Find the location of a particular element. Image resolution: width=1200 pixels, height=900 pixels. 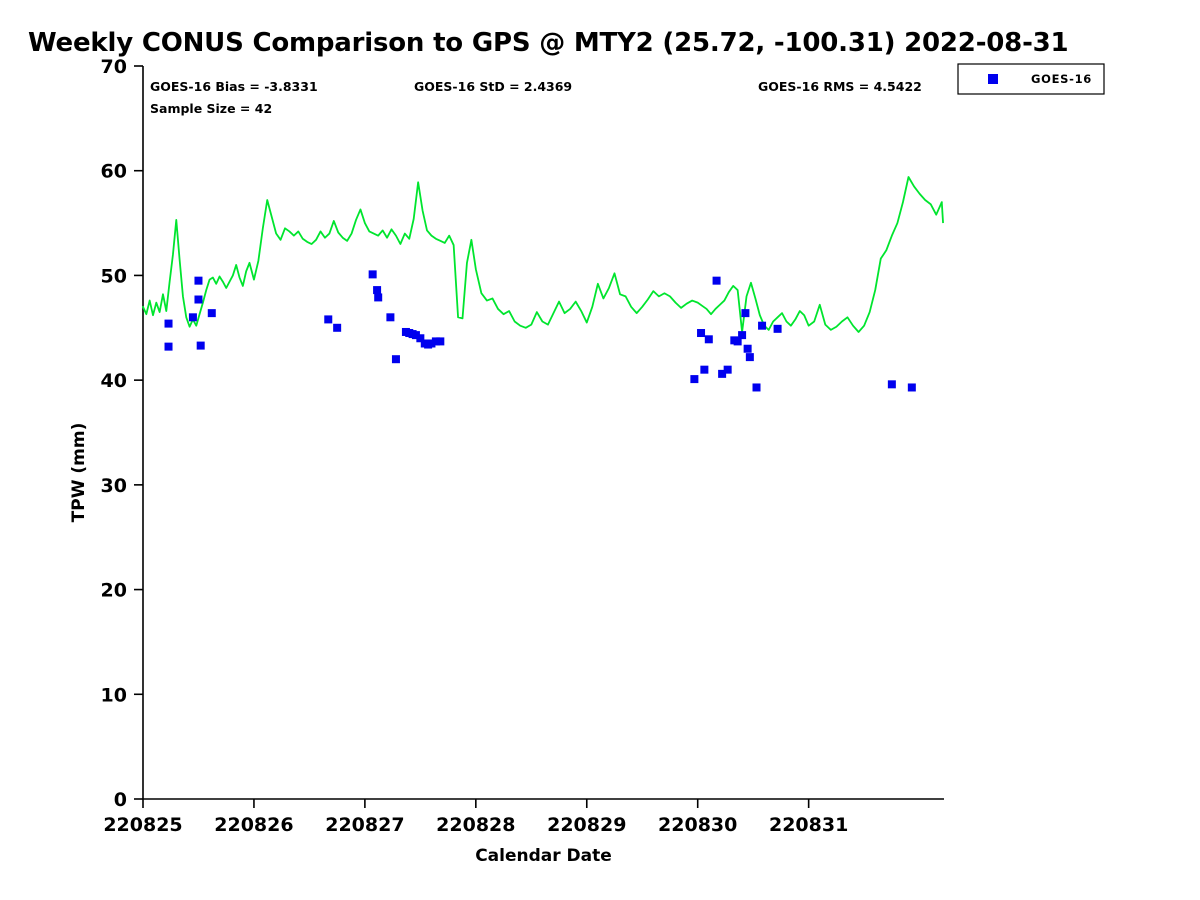

y-tick-label: 40 is located at coordinates (114, 381).